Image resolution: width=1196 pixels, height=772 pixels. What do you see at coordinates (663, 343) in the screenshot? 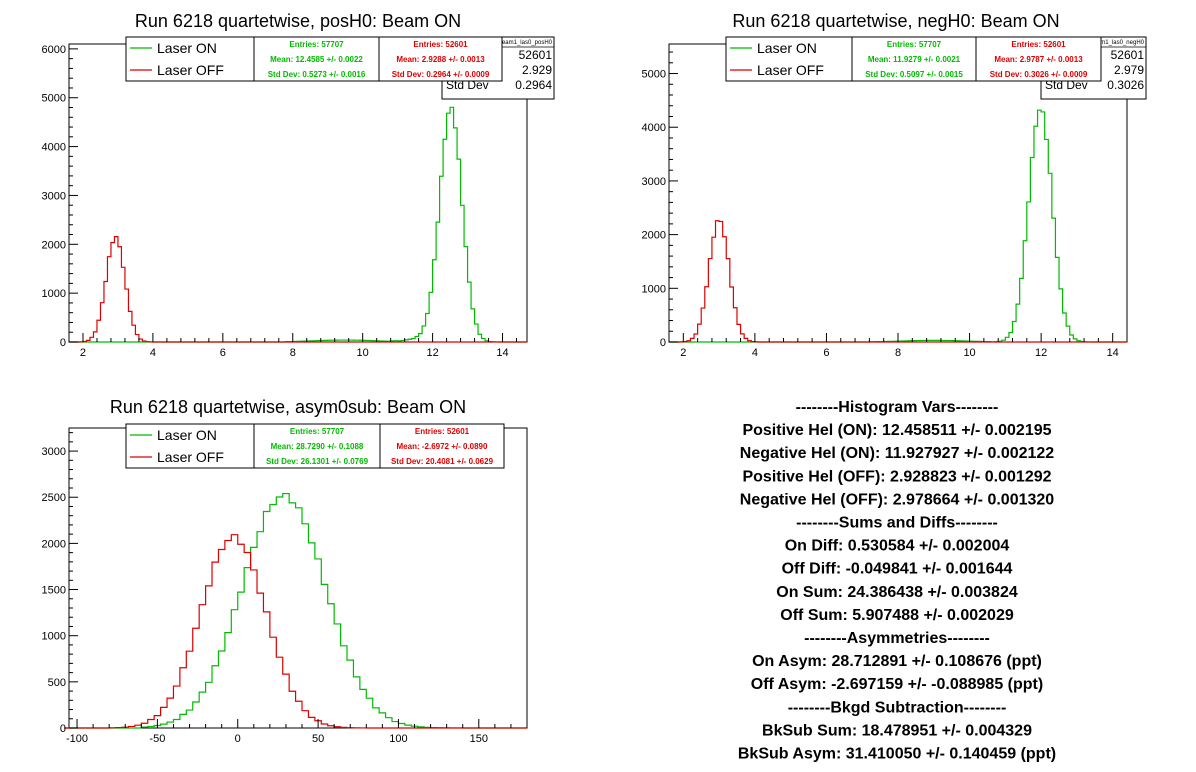
I see `y-tick-label: 0` at bounding box center [663, 343].